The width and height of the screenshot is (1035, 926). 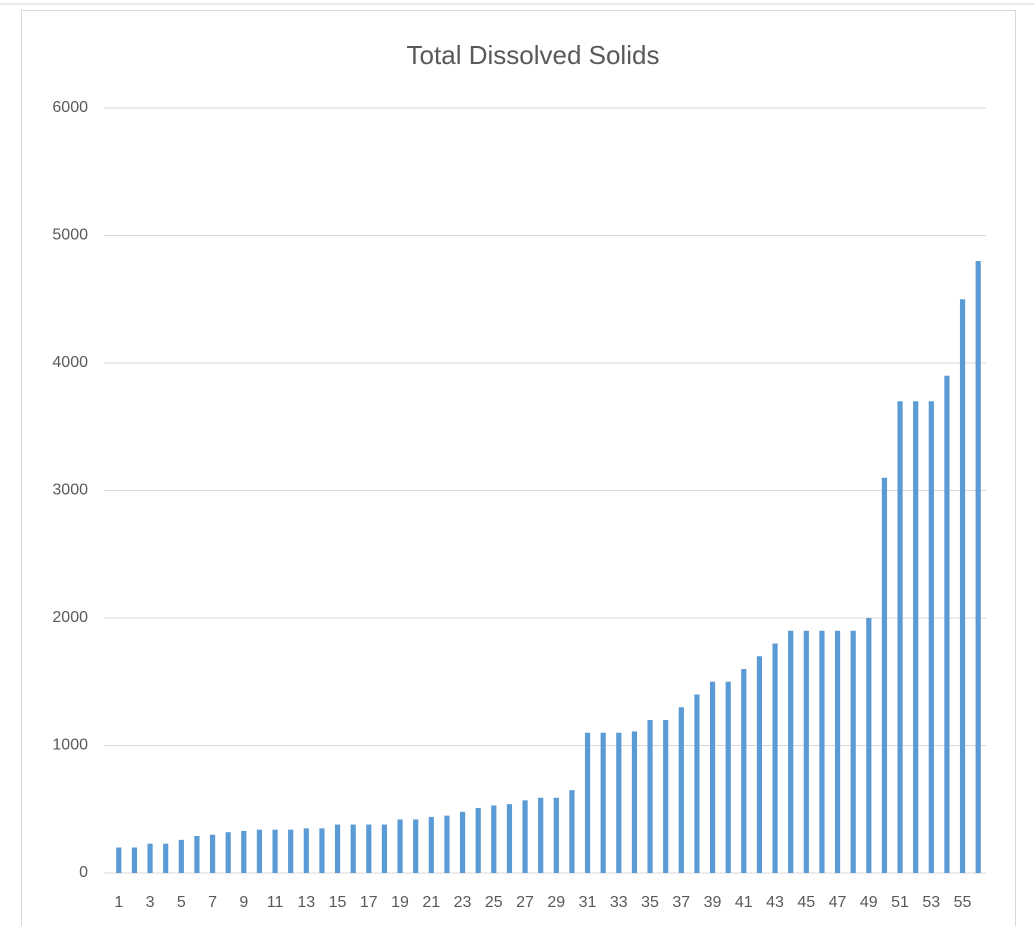 I want to click on x-tick-label: 31, so click(x=588, y=902).